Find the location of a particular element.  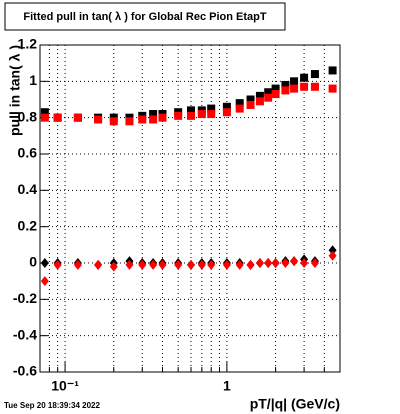

x-tick-label: 10⁻¹ is located at coordinates (65, 386).